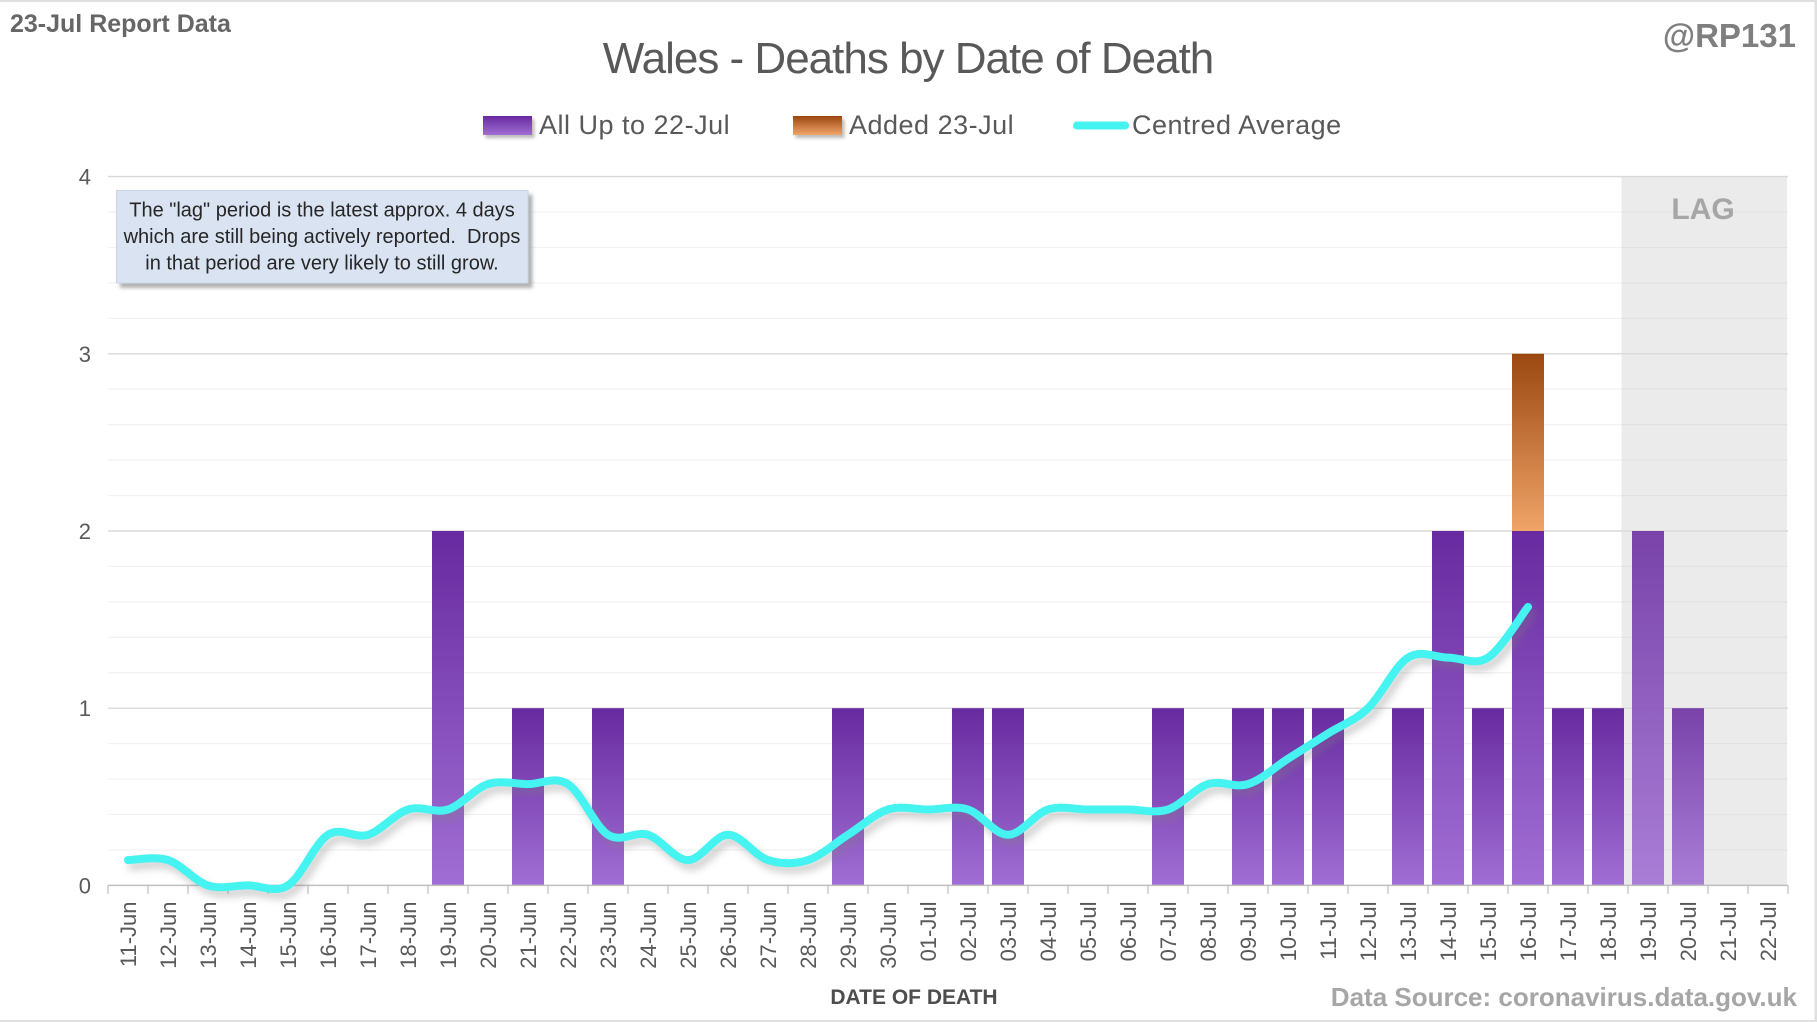 The height and width of the screenshot is (1022, 1817). What do you see at coordinates (608, 935) in the screenshot?
I see `svg-text: 23-Jun` at bounding box center [608, 935].